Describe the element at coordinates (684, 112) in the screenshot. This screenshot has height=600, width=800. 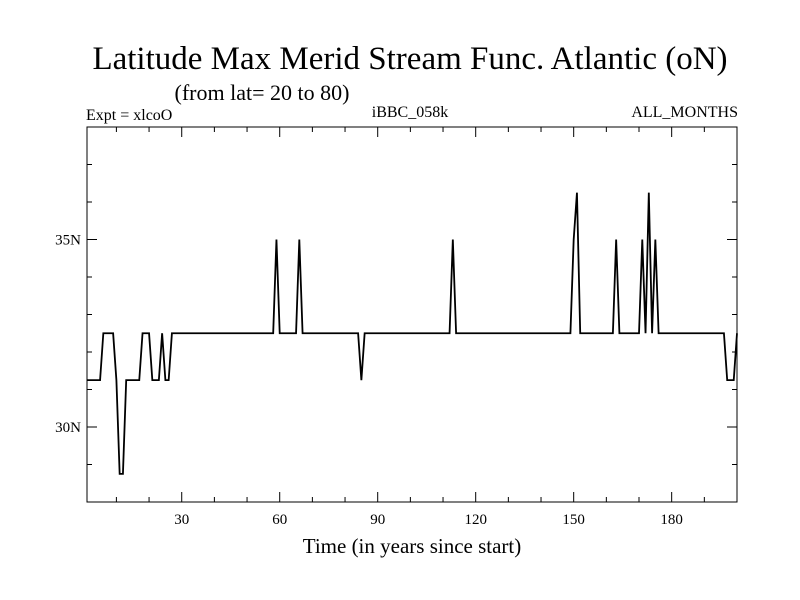
I see `months-label: ALL_MONTHS` at that location.